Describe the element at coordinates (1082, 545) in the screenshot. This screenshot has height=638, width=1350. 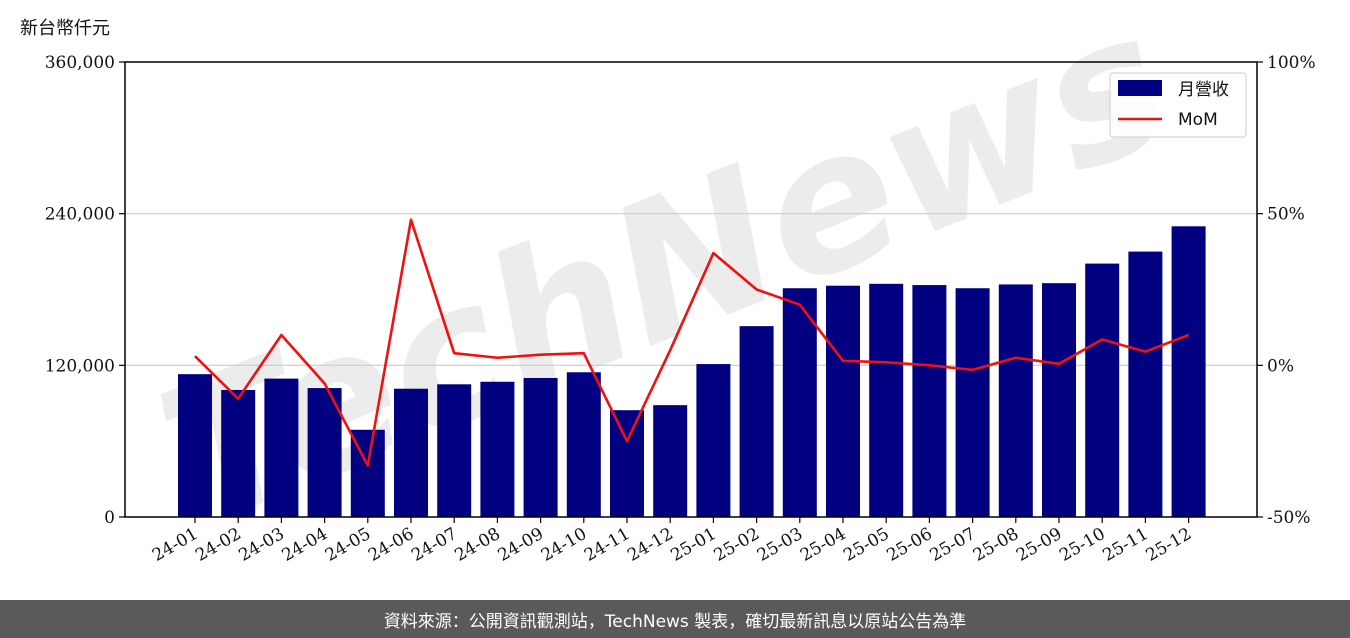
I see `x-tick-label: 25-10` at that location.